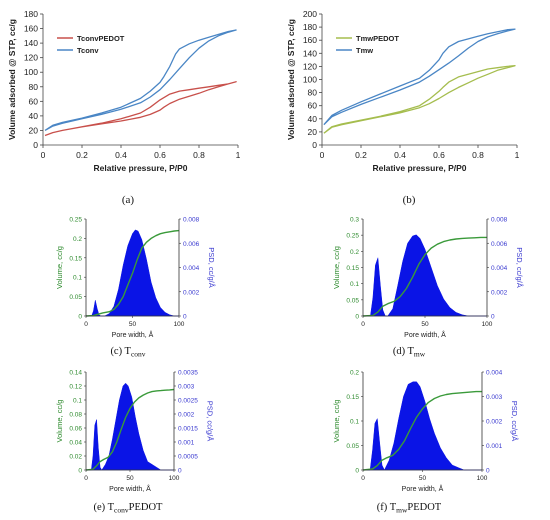 This screenshot has width=550, height=520. Describe the element at coordinates (188, 401) in the screenshot. I see `right-tick-label: 0.0025` at that location.